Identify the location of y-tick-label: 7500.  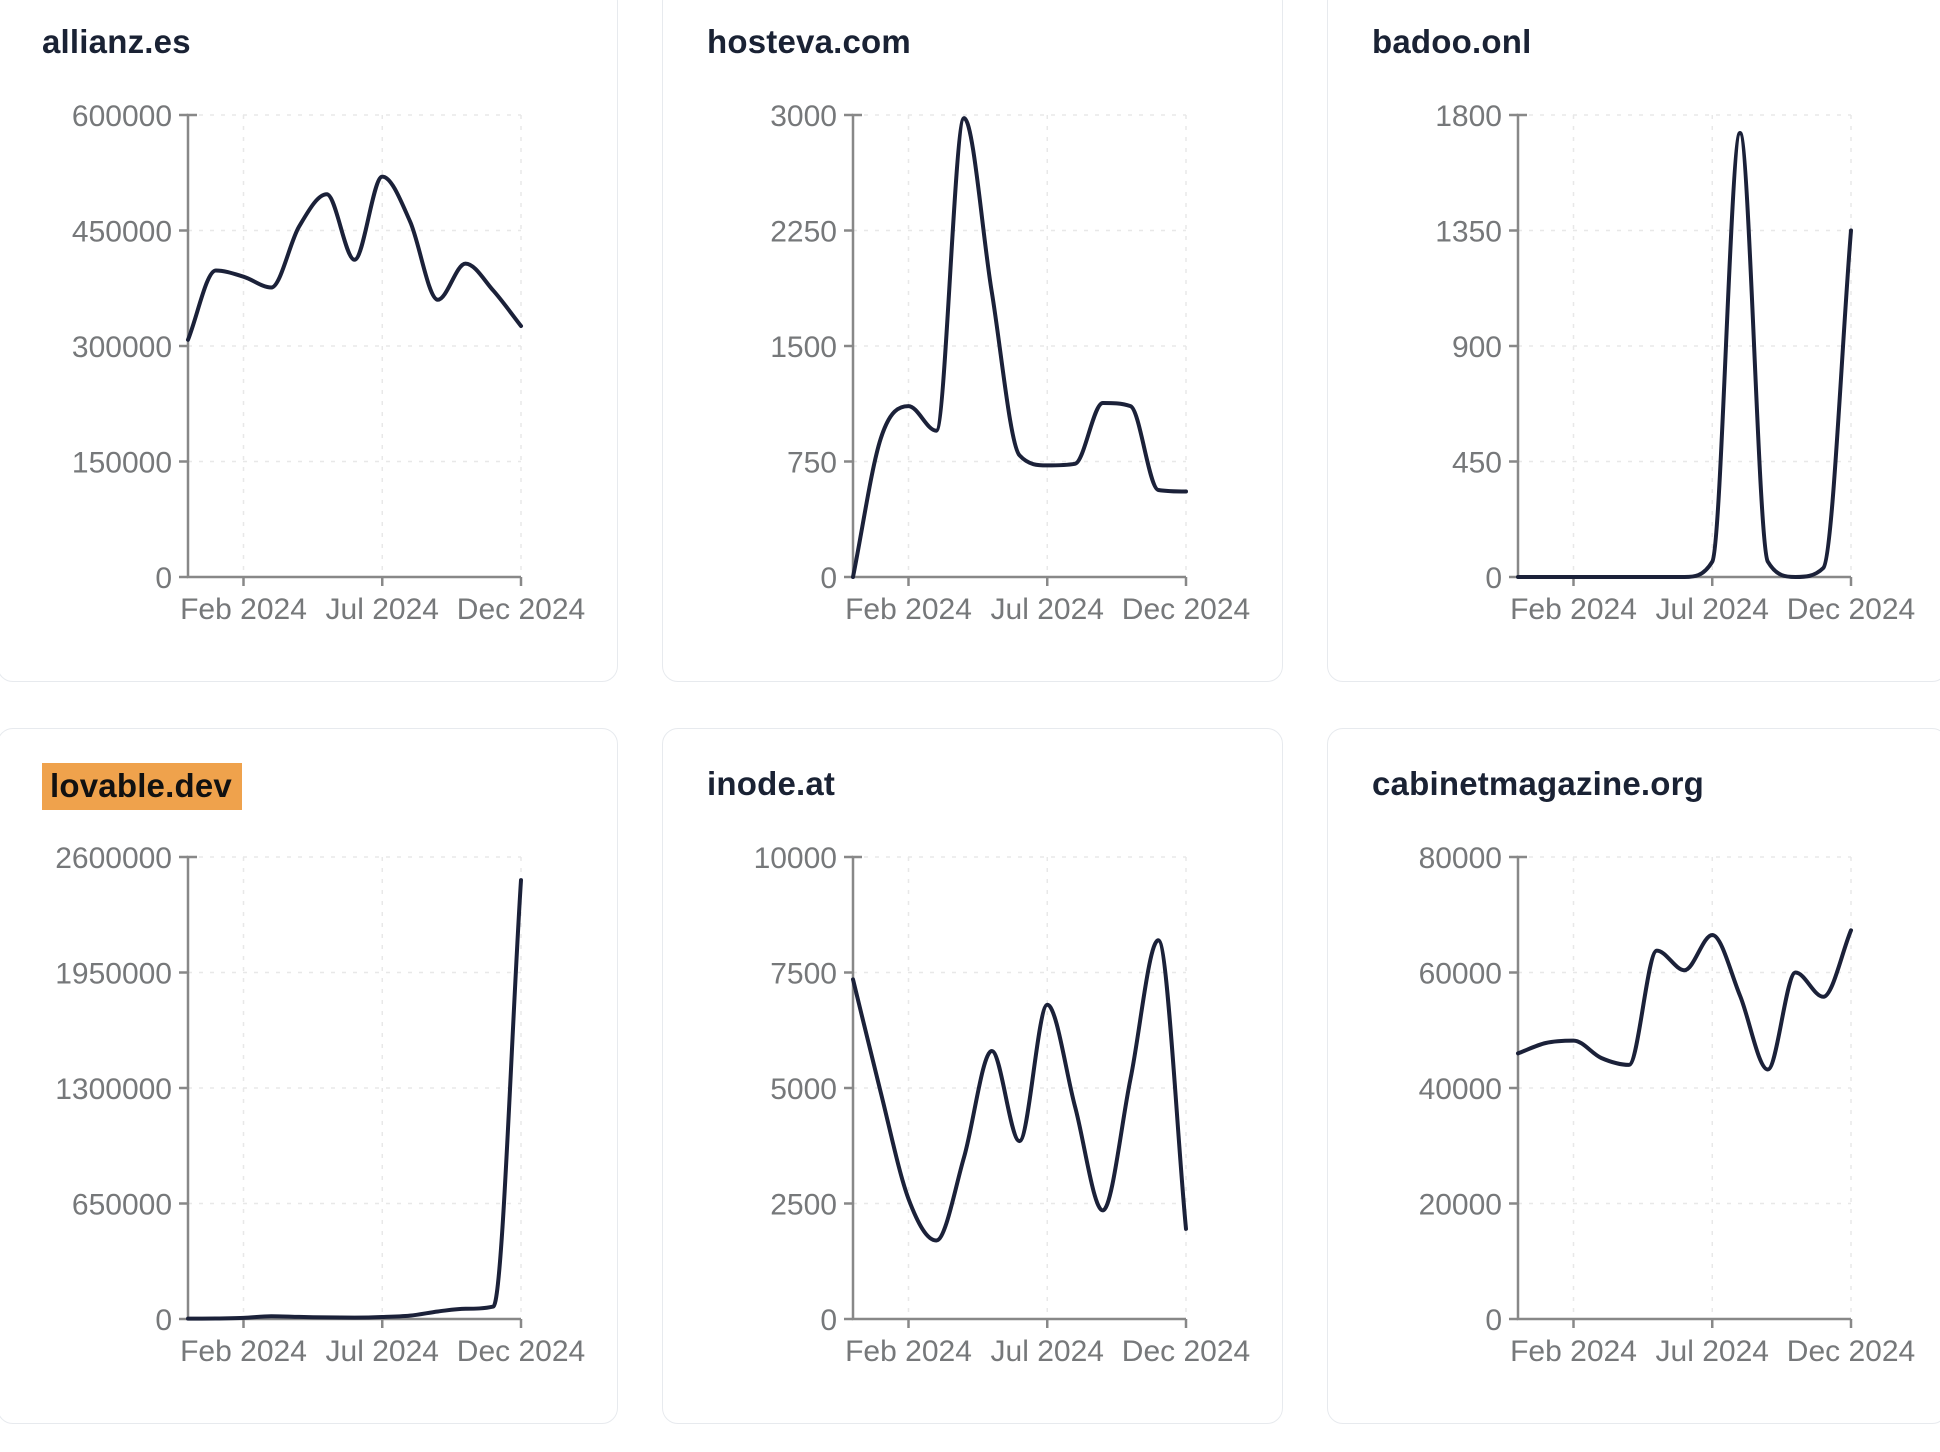
(803, 974).